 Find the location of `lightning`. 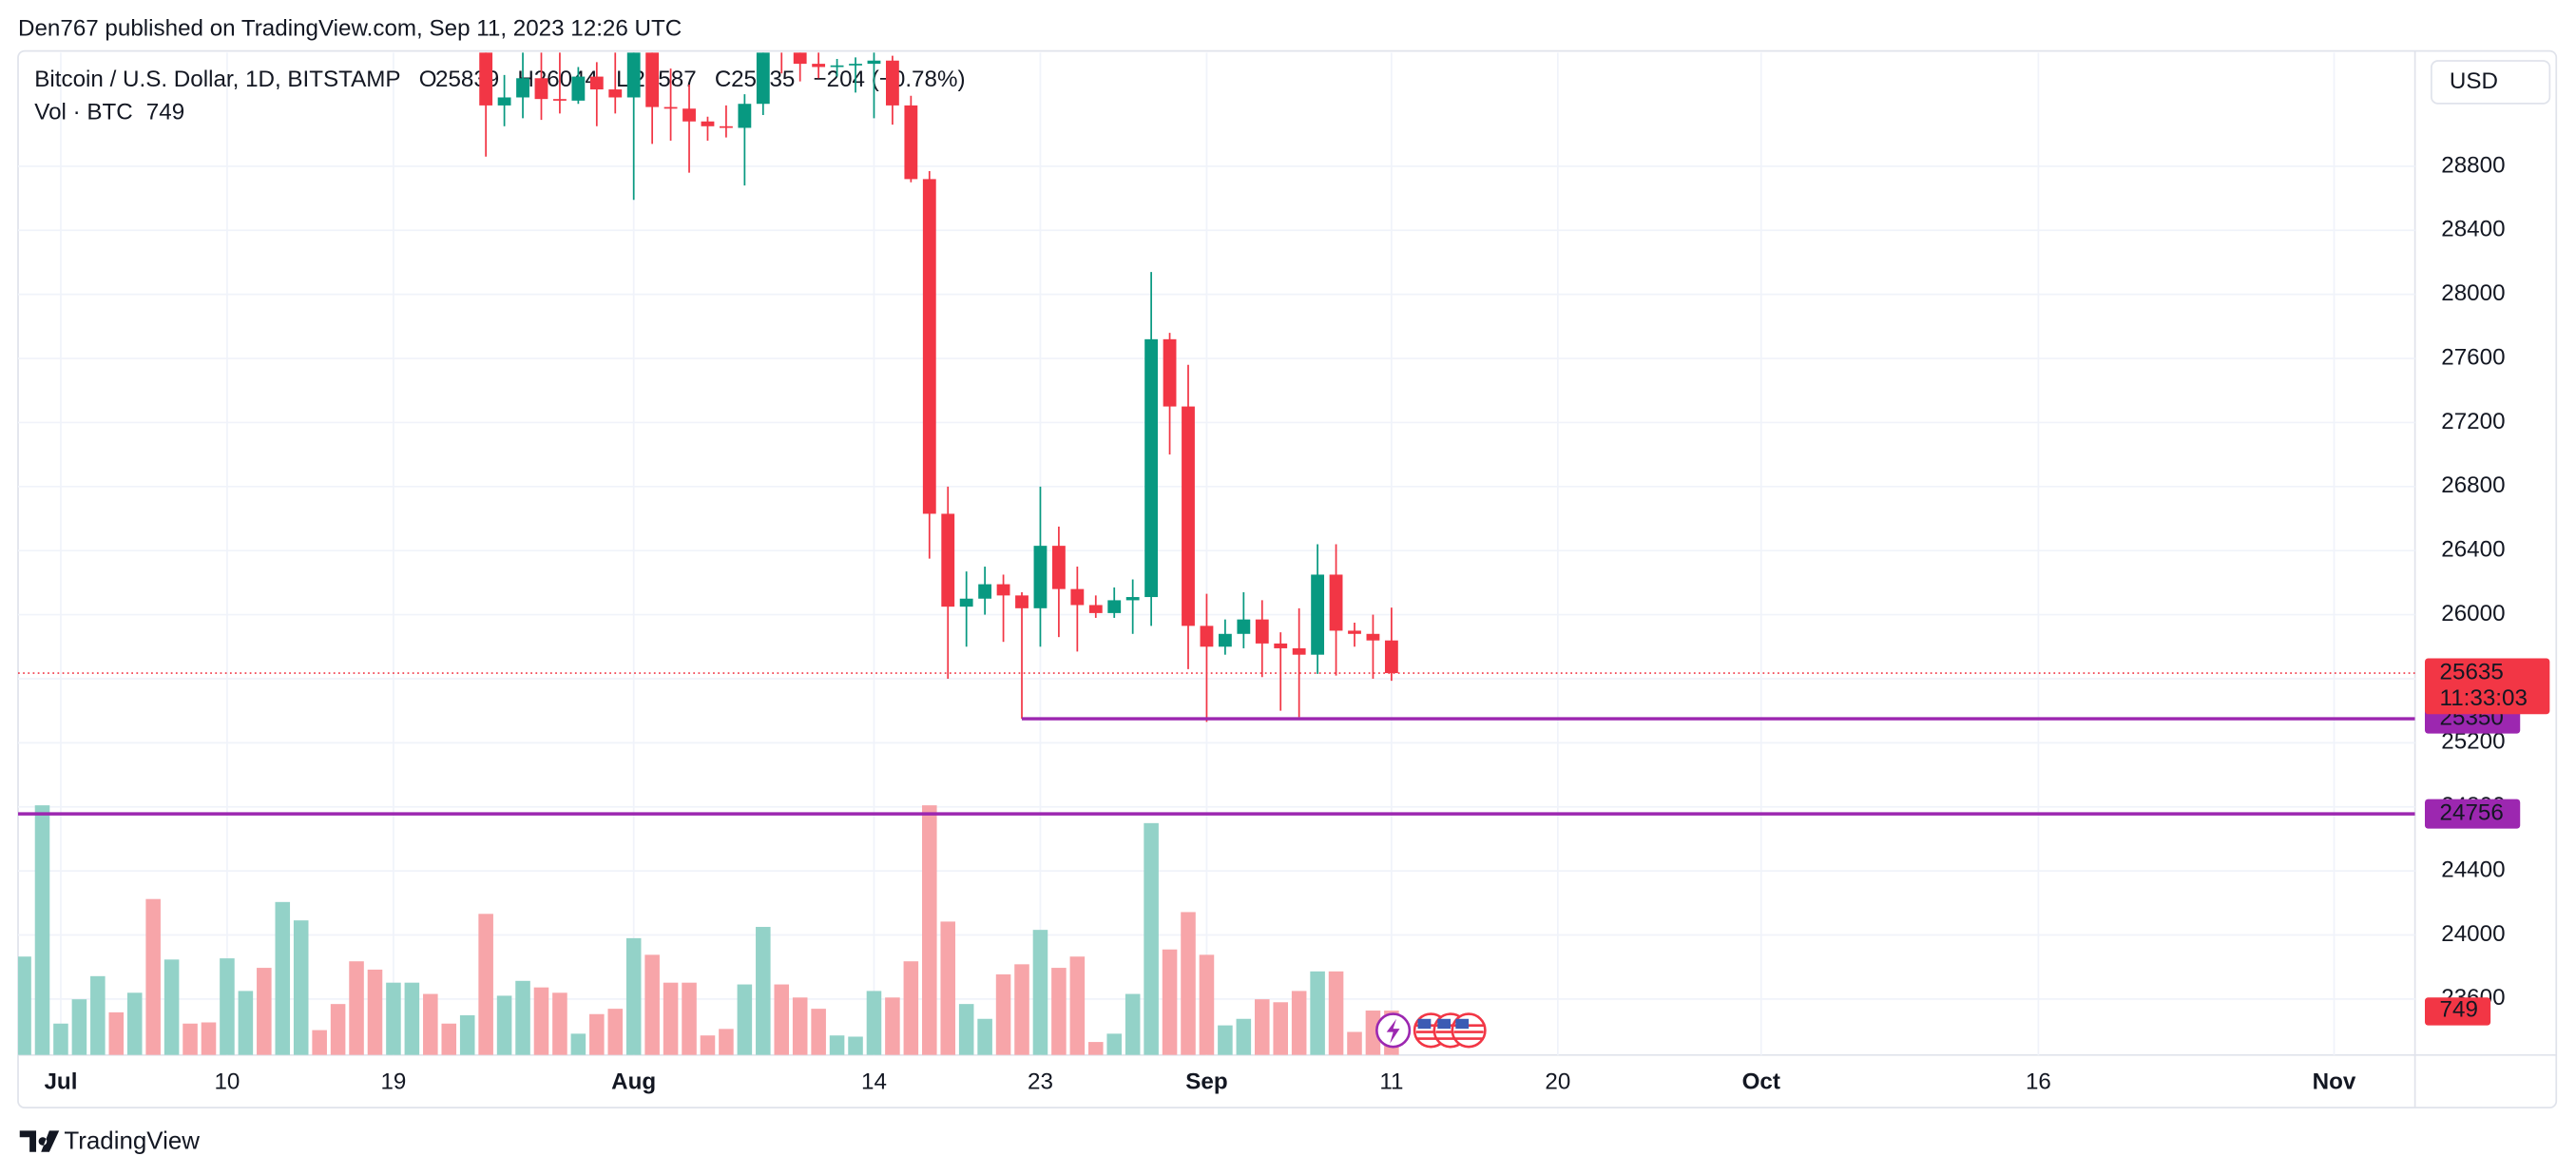

lightning is located at coordinates (1393, 1031).